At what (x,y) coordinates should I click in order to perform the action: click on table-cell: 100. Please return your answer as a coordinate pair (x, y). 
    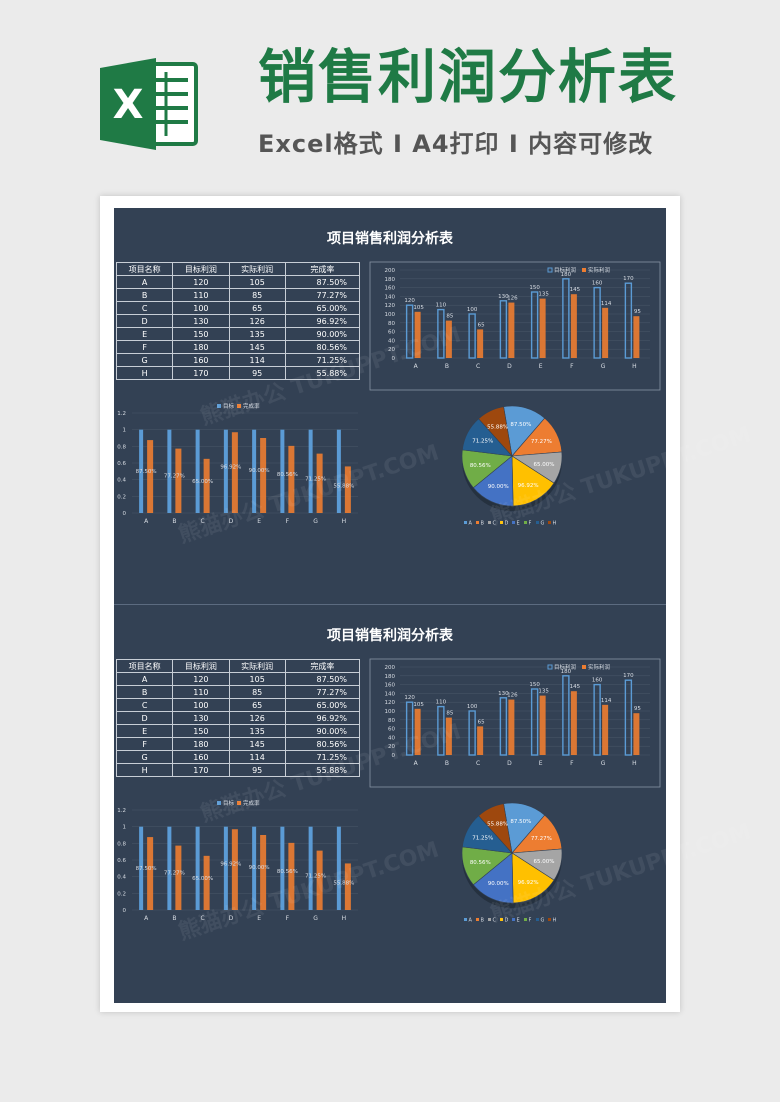
    Looking at the image, I should click on (201, 308).